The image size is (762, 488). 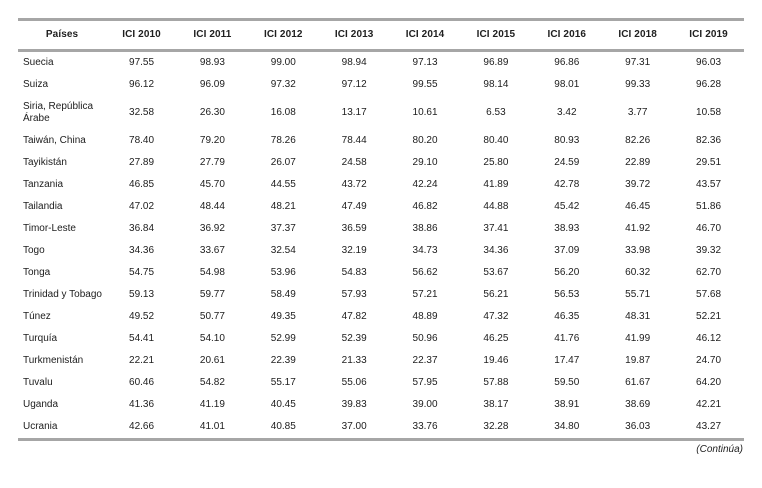 I want to click on country-cell: Turkmenistán, so click(x=53, y=360).